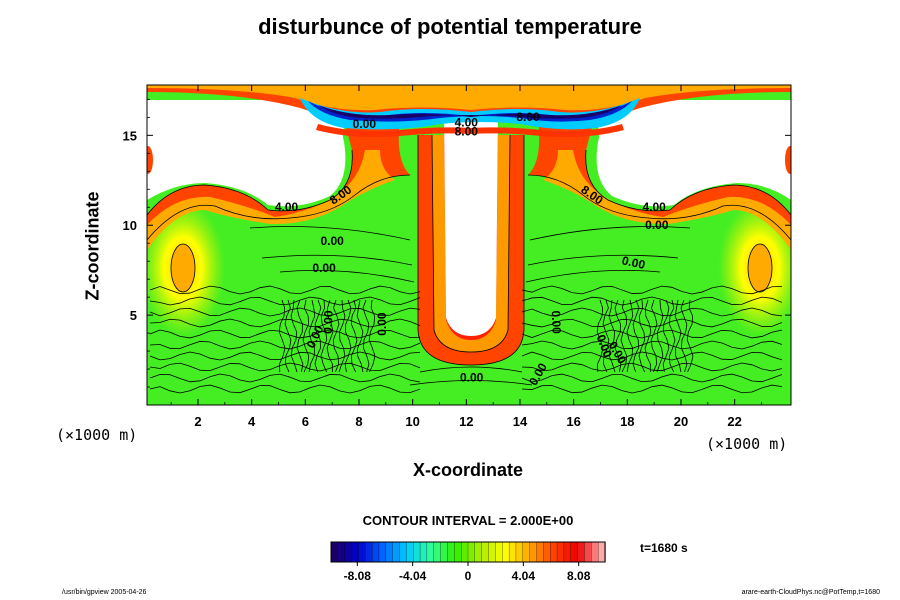 Image resolution: width=900 pixels, height=600 pixels. What do you see at coordinates (573, 421) in the screenshot?
I see `x-tick-label: 16` at bounding box center [573, 421].